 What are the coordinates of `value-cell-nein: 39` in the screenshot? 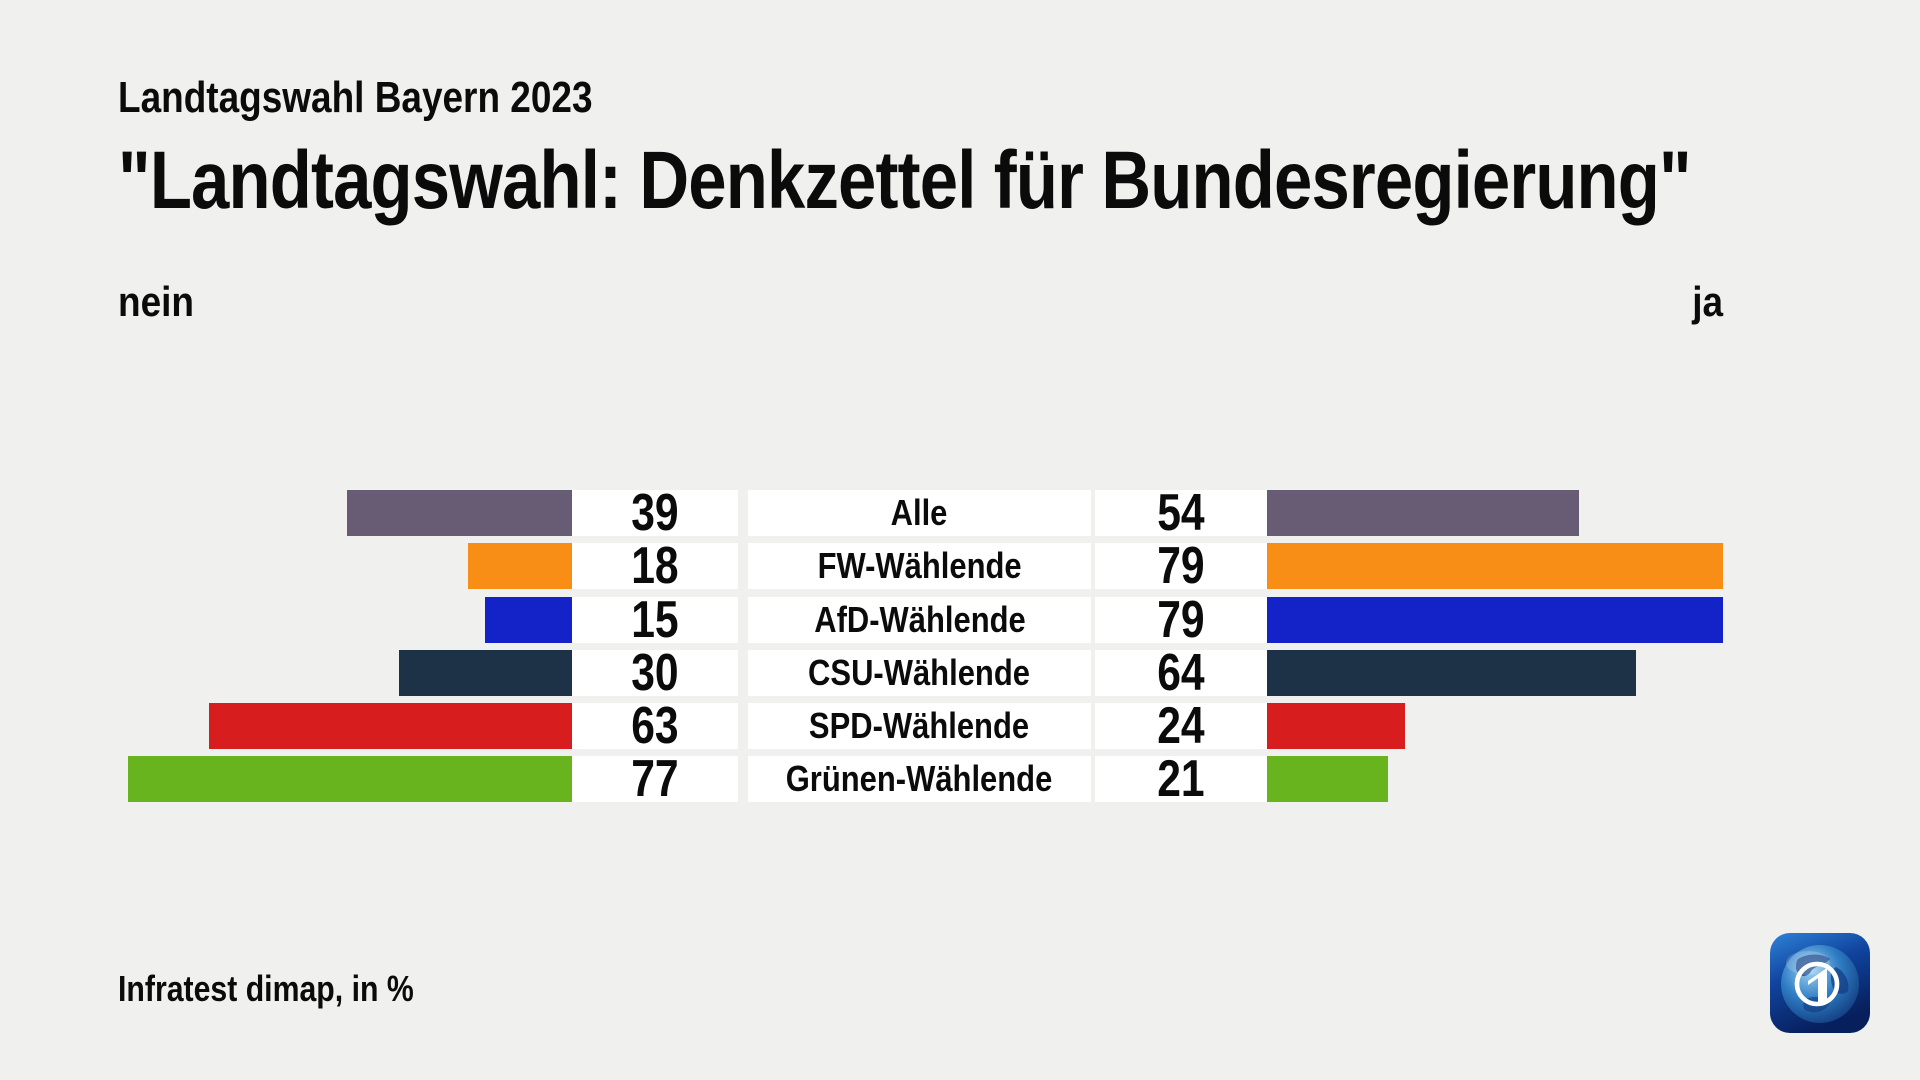 It's located at (655, 513).